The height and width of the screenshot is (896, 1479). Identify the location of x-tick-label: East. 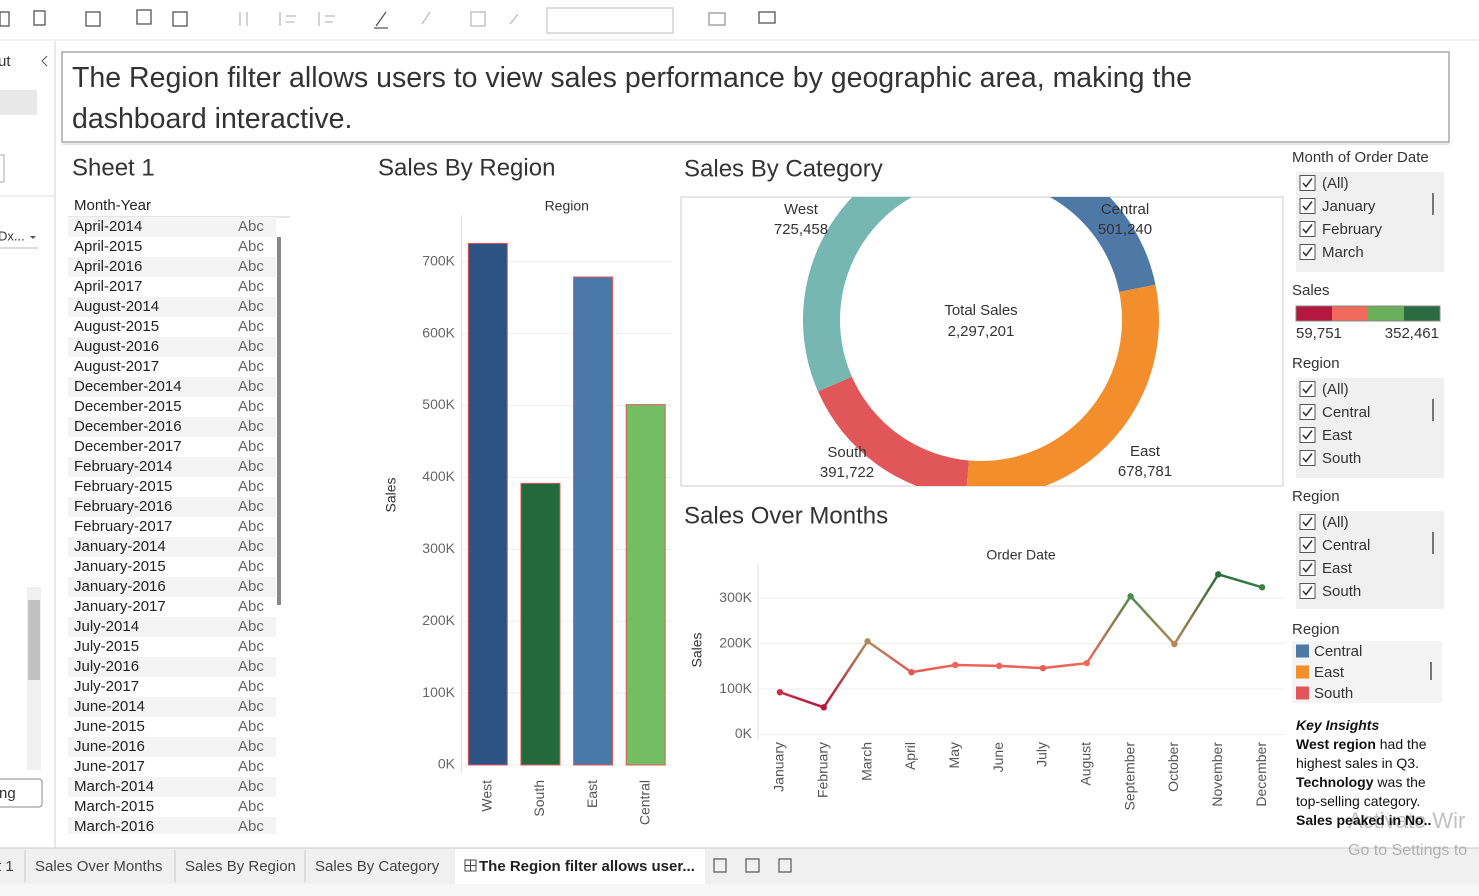
(592, 794).